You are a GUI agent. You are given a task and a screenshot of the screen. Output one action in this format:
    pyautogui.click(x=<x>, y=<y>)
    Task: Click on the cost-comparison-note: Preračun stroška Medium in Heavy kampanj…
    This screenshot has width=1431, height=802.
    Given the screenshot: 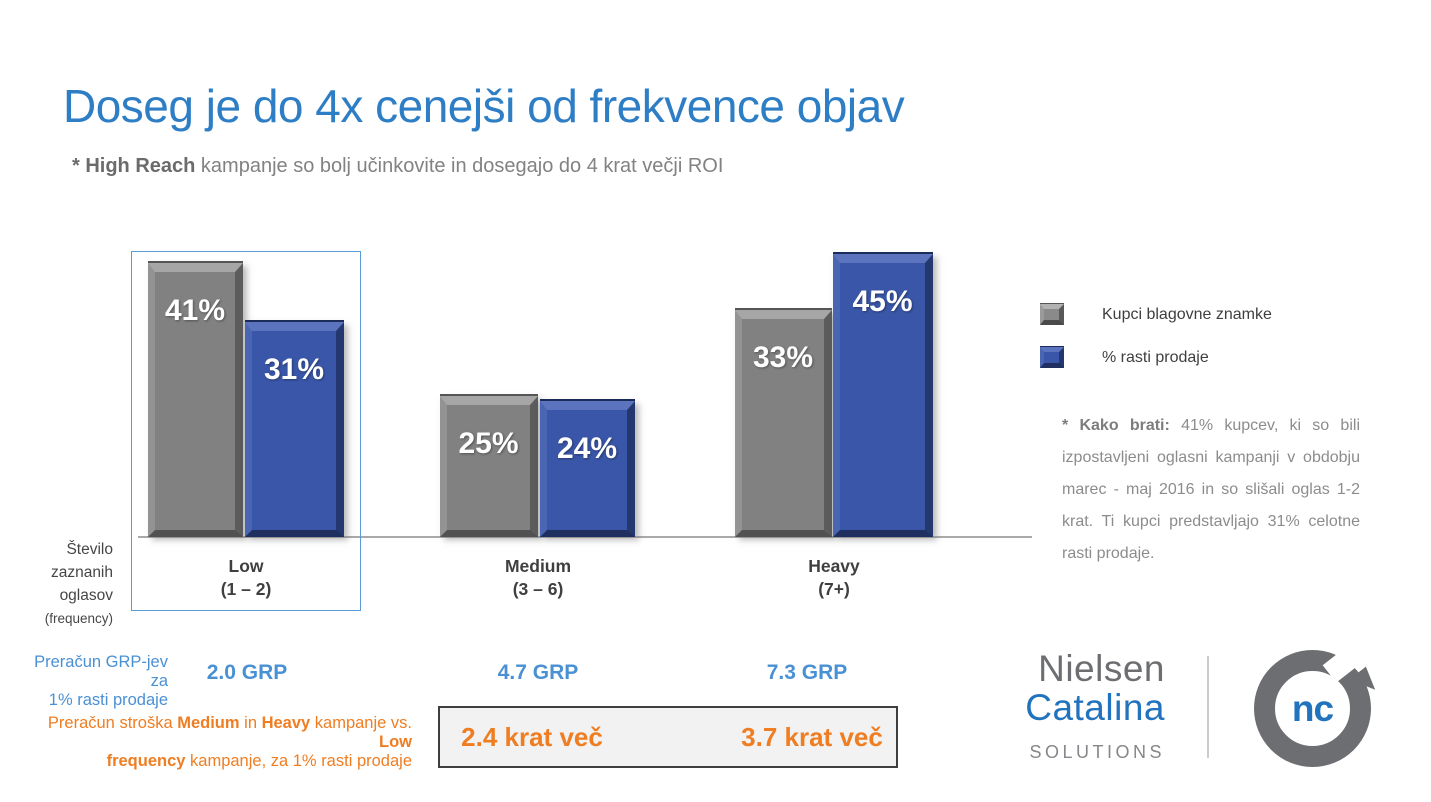 What is the action you would take?
    pyautogui.click(x=216, y=742)
    